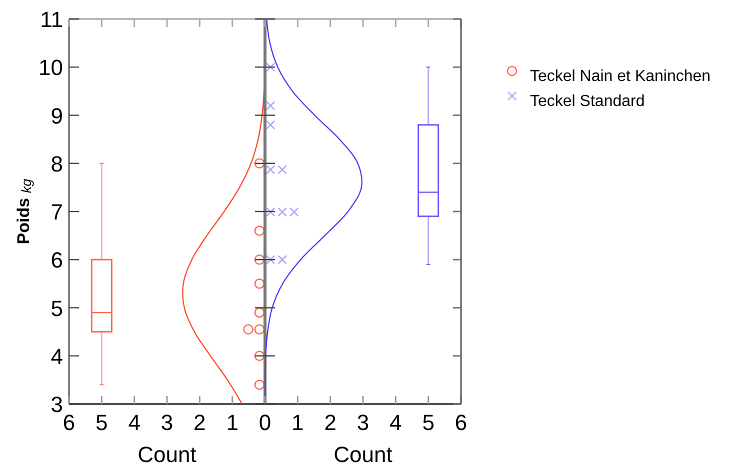 The width and height of the screenshot is (736, 466). Describe the element at coordinates (56, 308) in the screenshot. I see `y-tick-label: 5` at that location.